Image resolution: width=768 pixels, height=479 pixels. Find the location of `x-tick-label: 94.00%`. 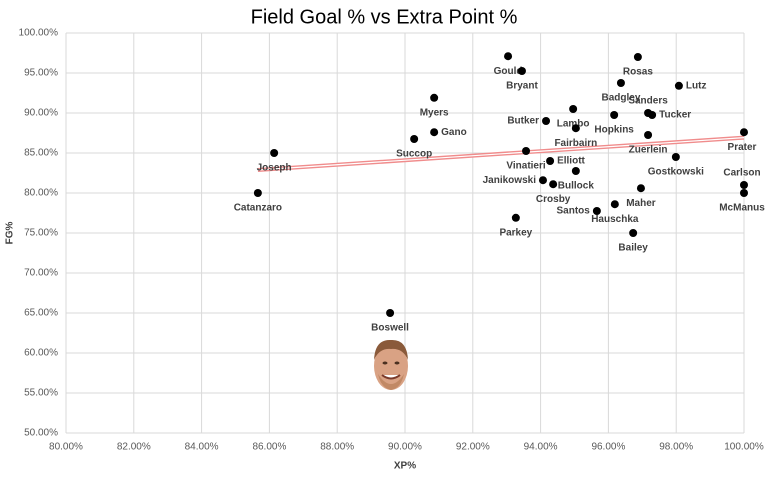

x-tick-label: 94.00% is located at coordinates (541, 447).